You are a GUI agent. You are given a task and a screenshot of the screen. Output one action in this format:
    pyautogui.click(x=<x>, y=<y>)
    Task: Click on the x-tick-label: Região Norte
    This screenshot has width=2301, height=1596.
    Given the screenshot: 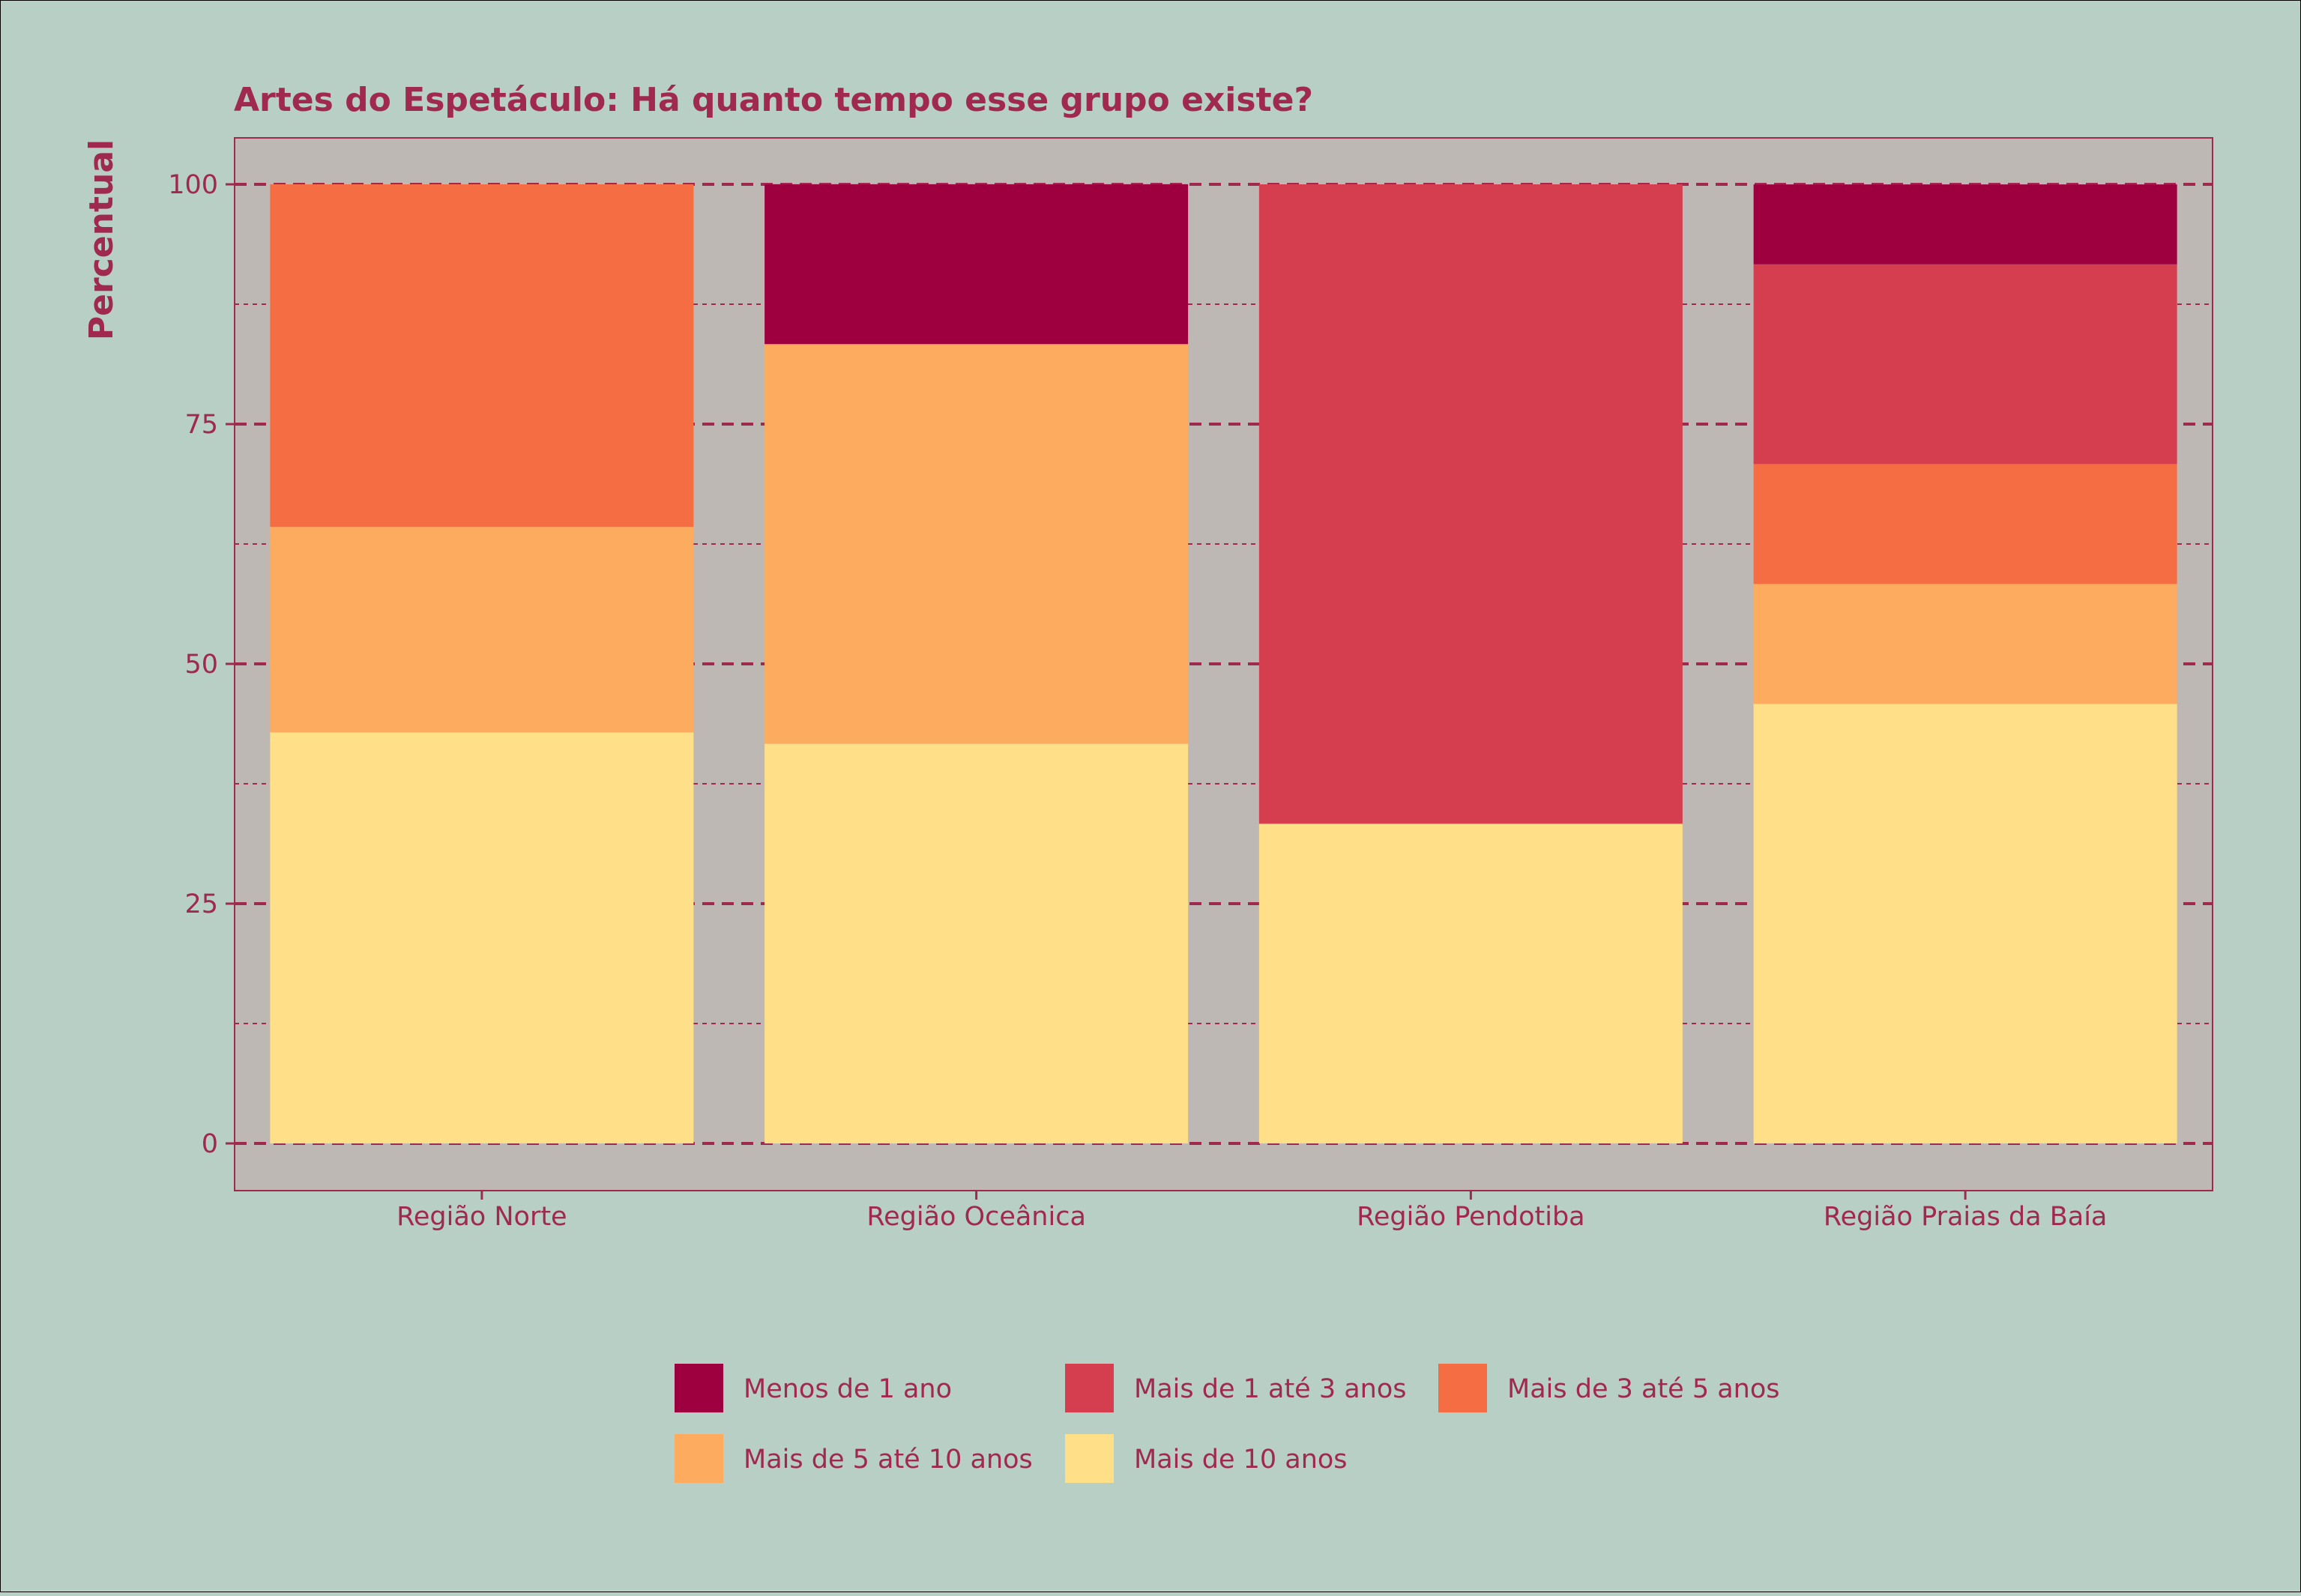 What is the action you would take?
    pyautogui.click(x=481, y=1217)
    